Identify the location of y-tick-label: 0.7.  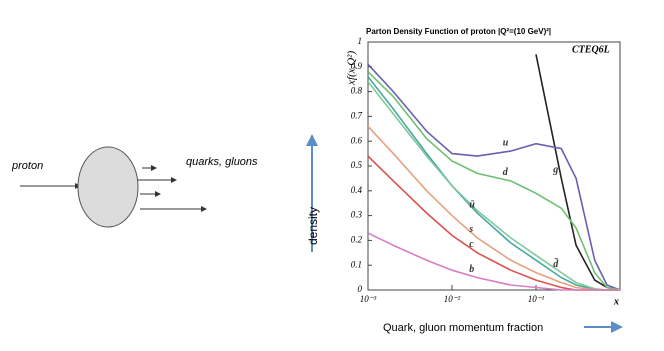
(357, 115).